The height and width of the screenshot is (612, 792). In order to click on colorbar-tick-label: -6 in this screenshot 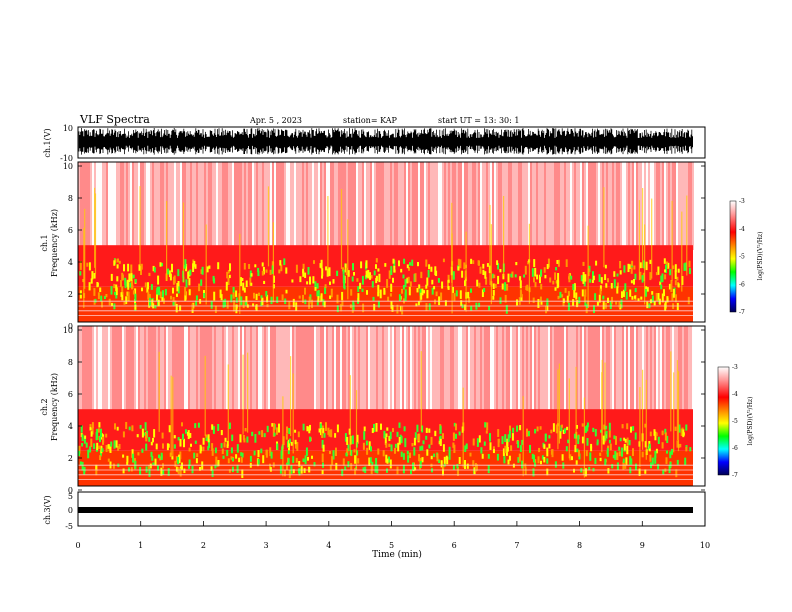, I will do `click(735, 448)`.